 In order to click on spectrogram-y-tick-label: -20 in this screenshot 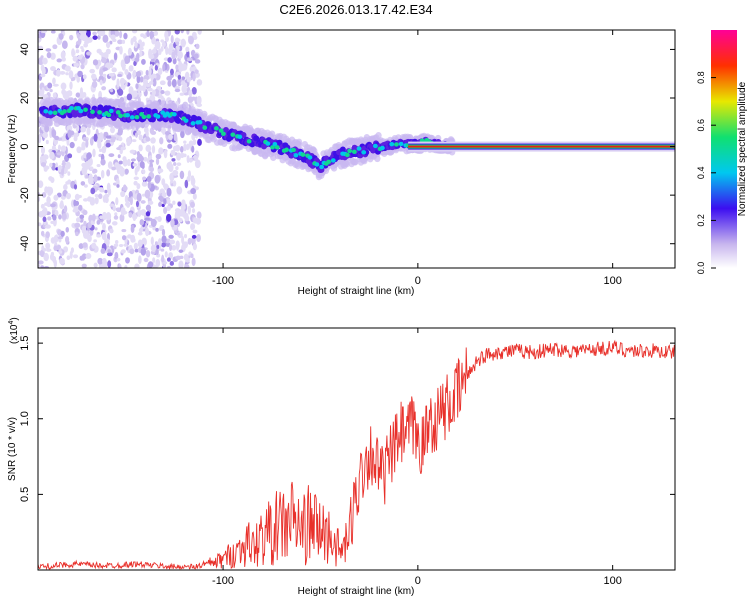, I will do `click(25, 195)`.